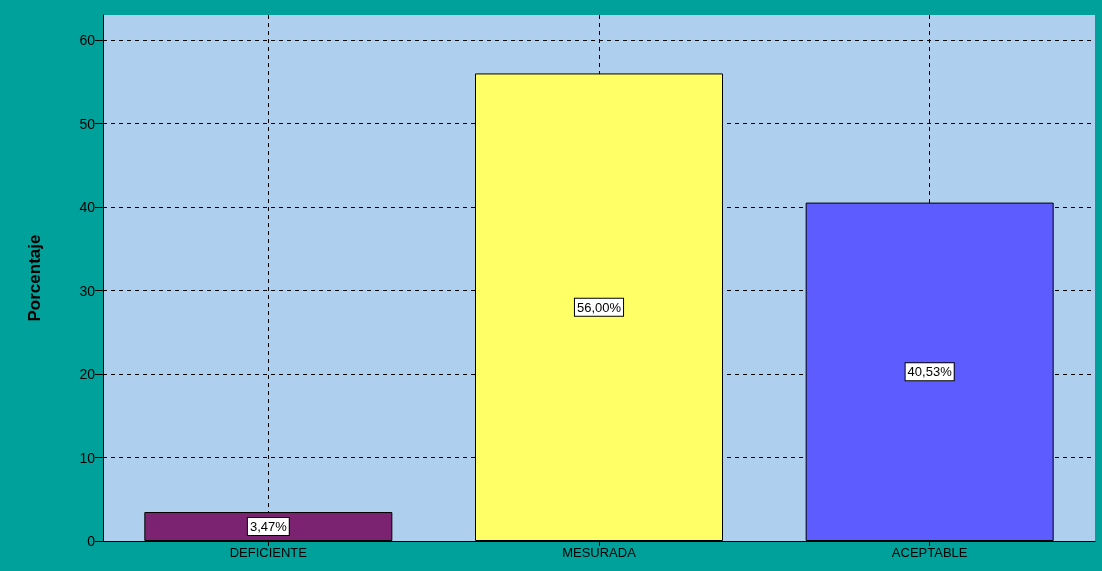  What do you see at coordinates (34, 278) in the screenshot?
I see `y-axis-title: Porcentaje` at bounding box center [34, 278].